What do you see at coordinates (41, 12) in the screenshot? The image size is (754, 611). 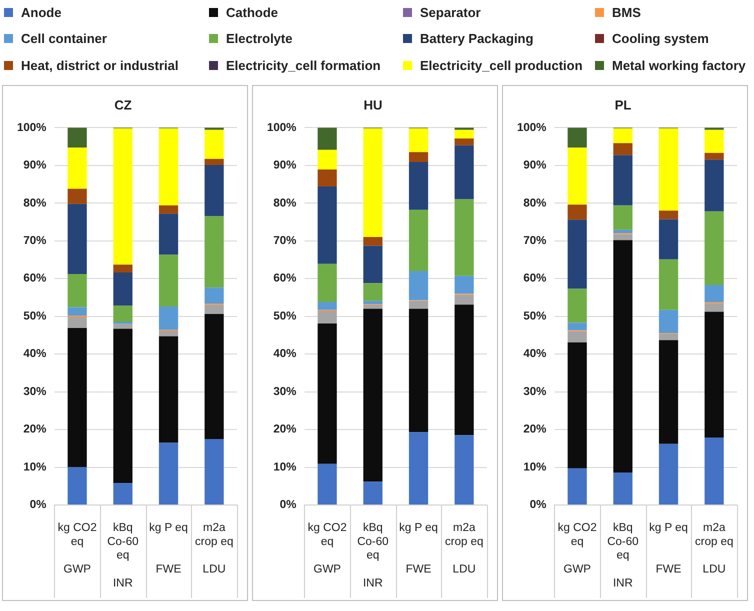 I see `legend-label: Anode` at bounding box center [41, 12].